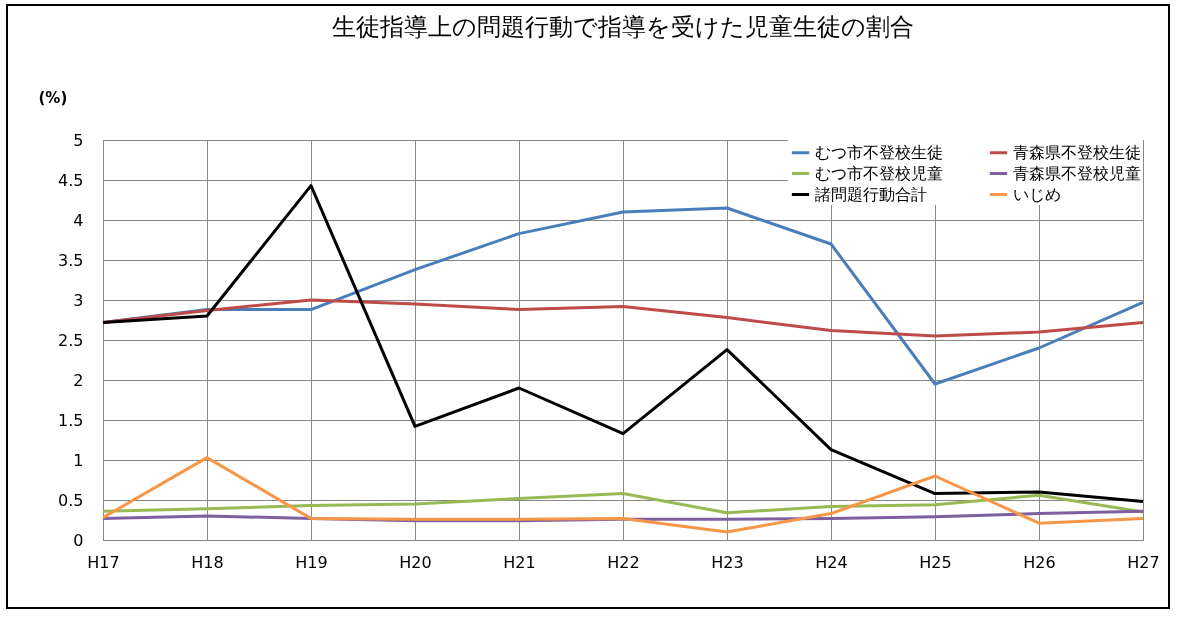  What do you see at coordinates (623, 495) in the screenshot?
I see `line-series` at bounding box center [623, 495].